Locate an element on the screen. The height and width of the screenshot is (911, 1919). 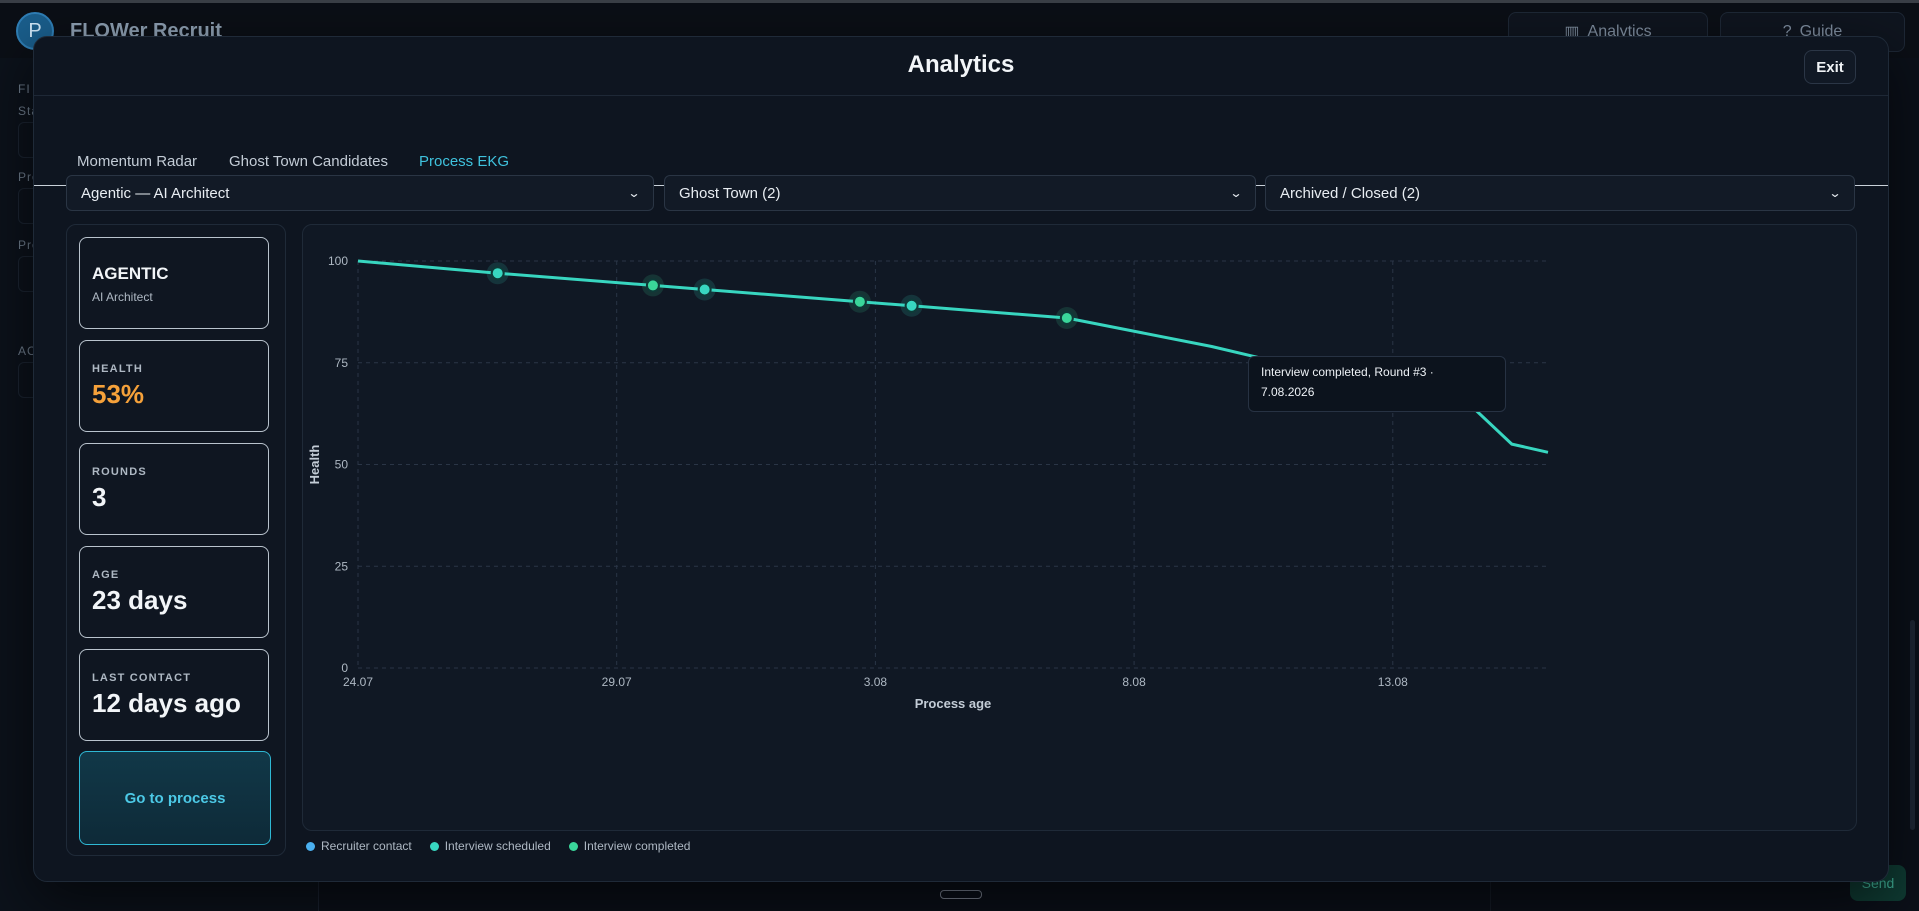
tooltip-line-1: Interview completed, Round #3 · is located at coordinates (1347, 372).